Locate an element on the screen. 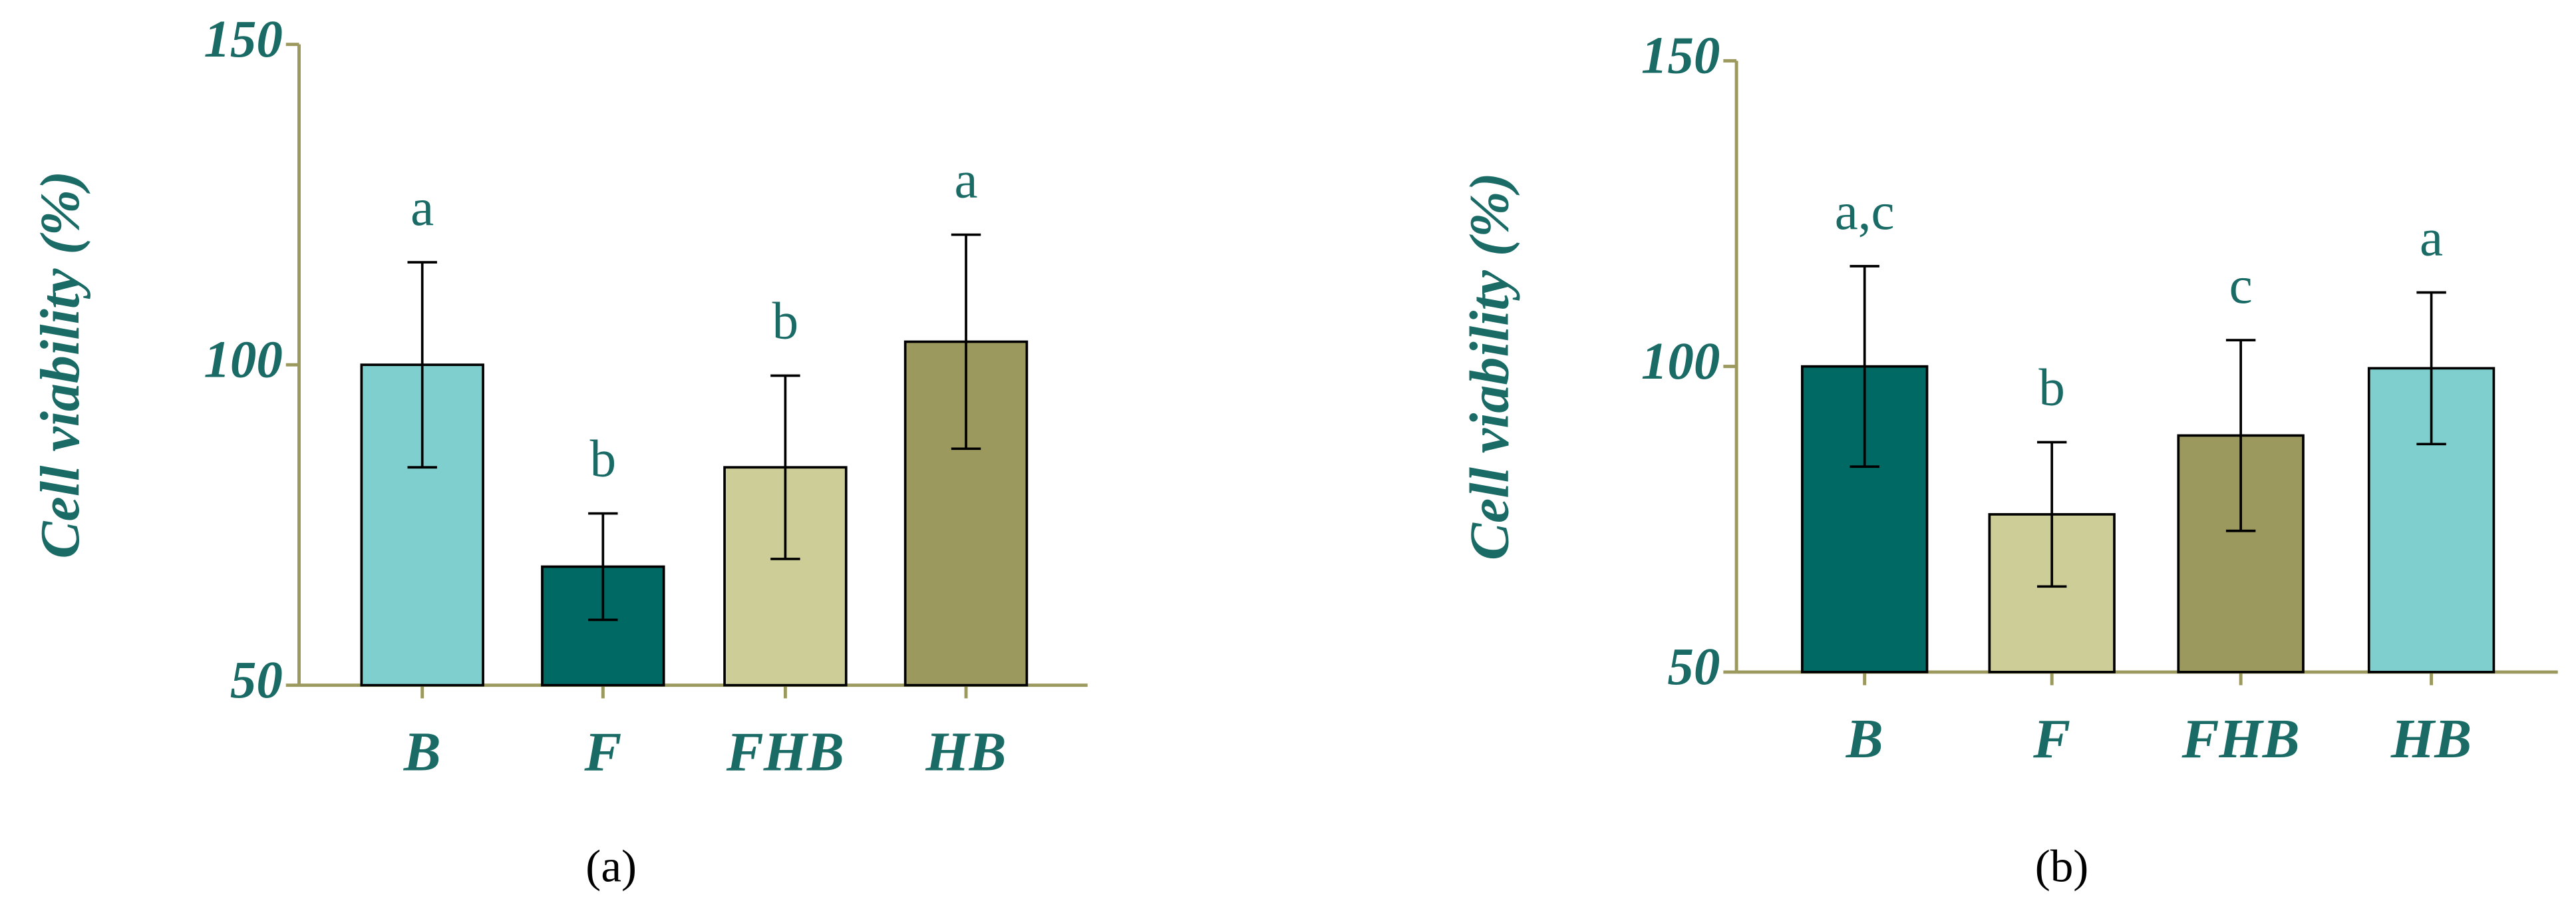 The height and width of the screenshot is (921, 2576). significance-letter: a,c is located at coordinates (1865, 212).